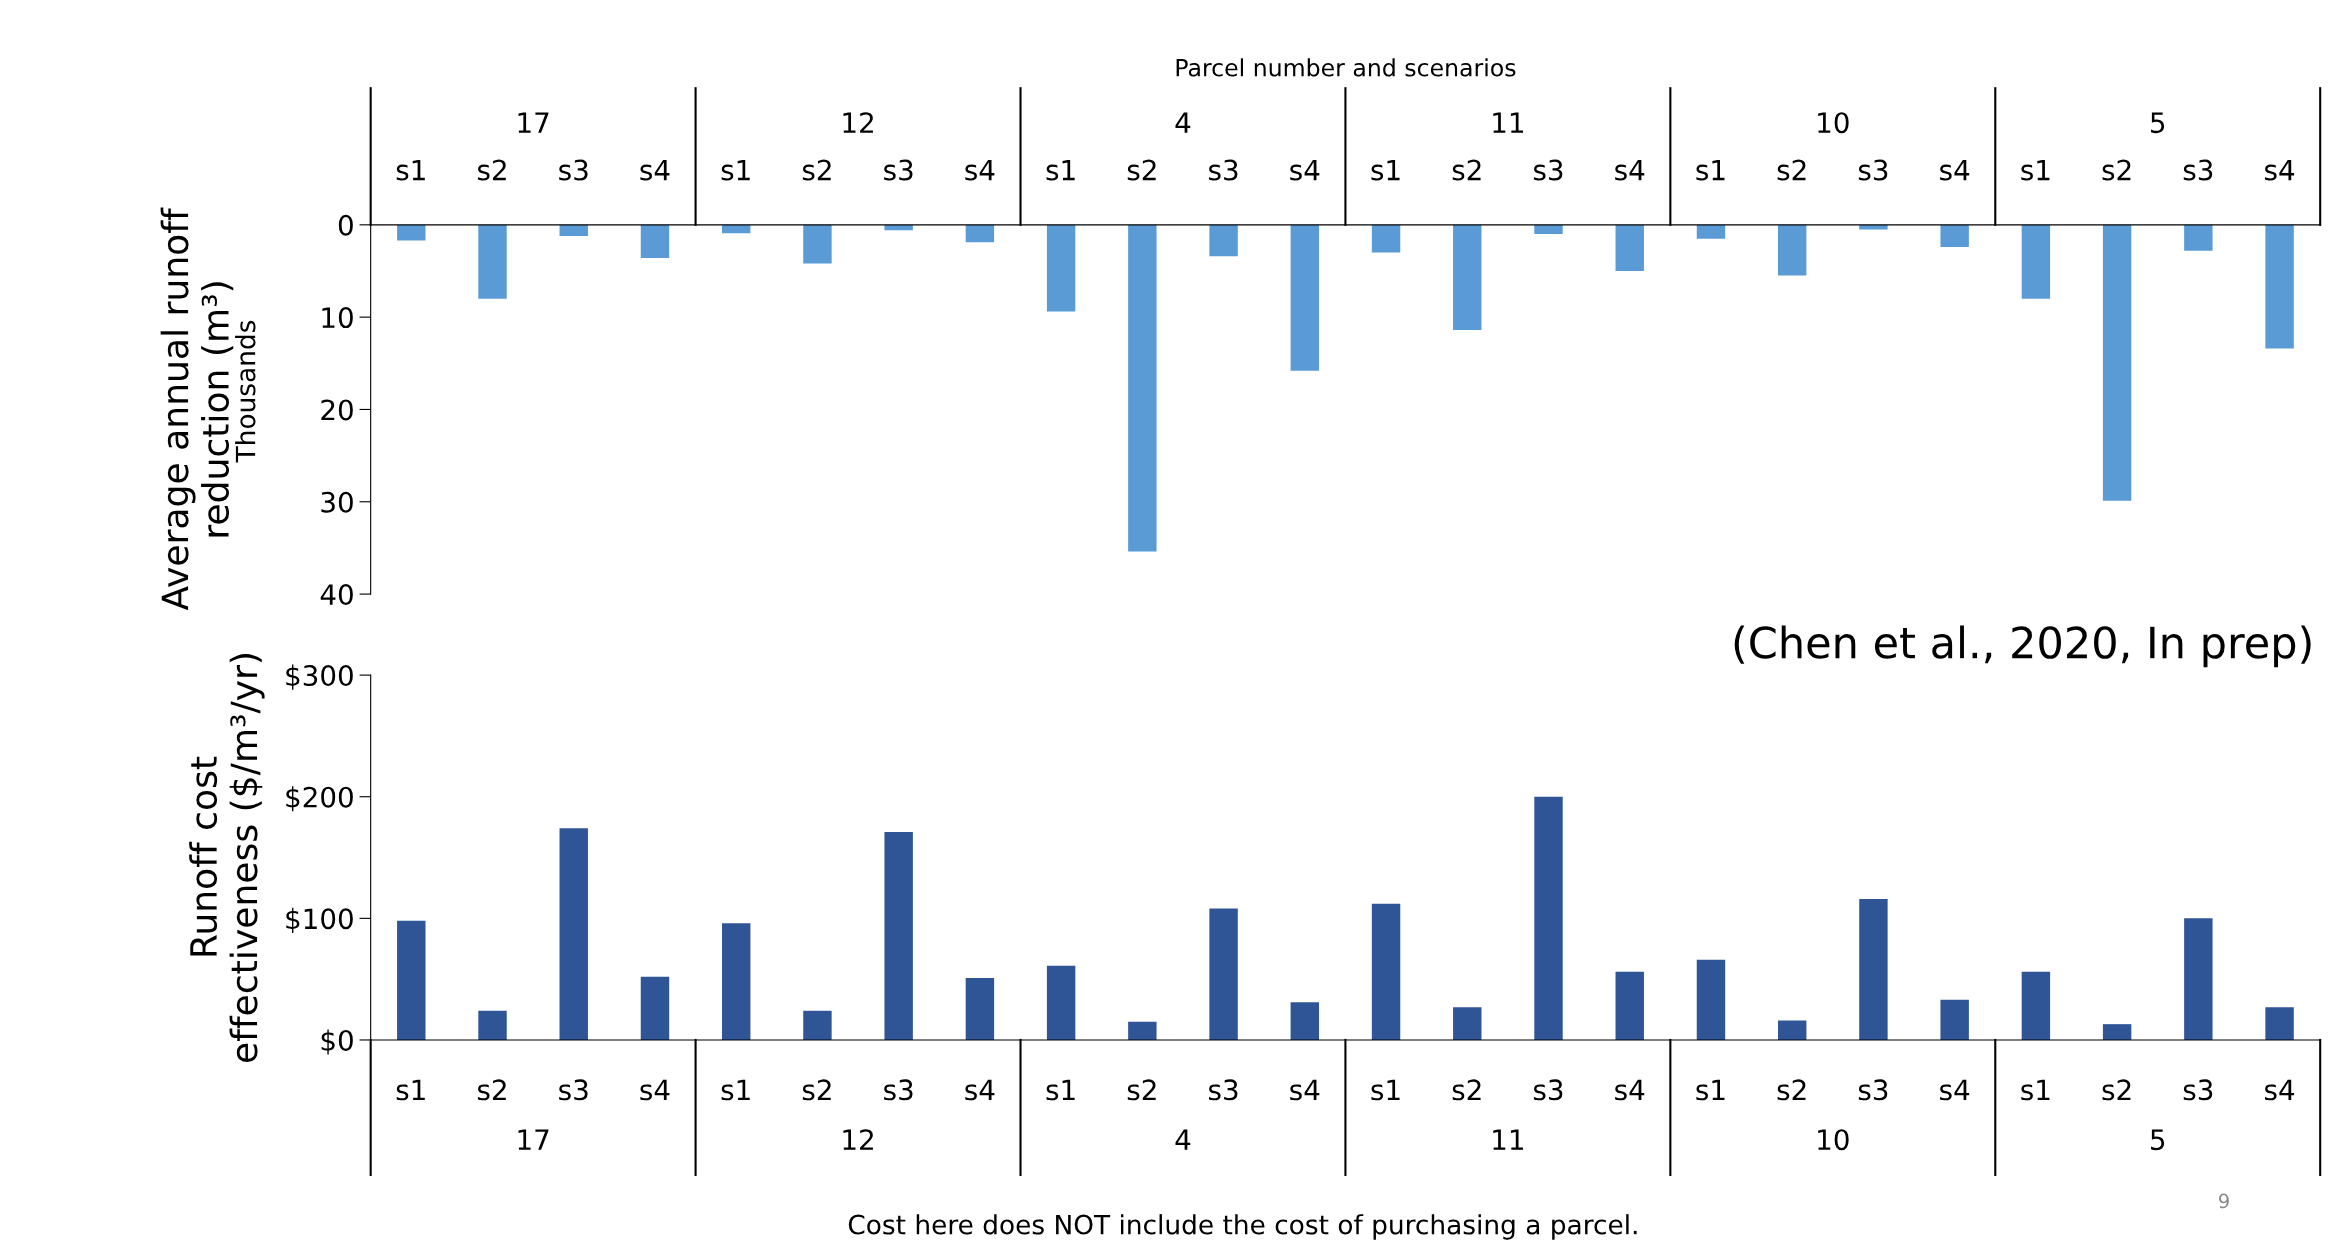  What do you see at coordinates (1183, 1139) in the screenshot?
I see `text: 4` at bounding box center [1183, 1139].